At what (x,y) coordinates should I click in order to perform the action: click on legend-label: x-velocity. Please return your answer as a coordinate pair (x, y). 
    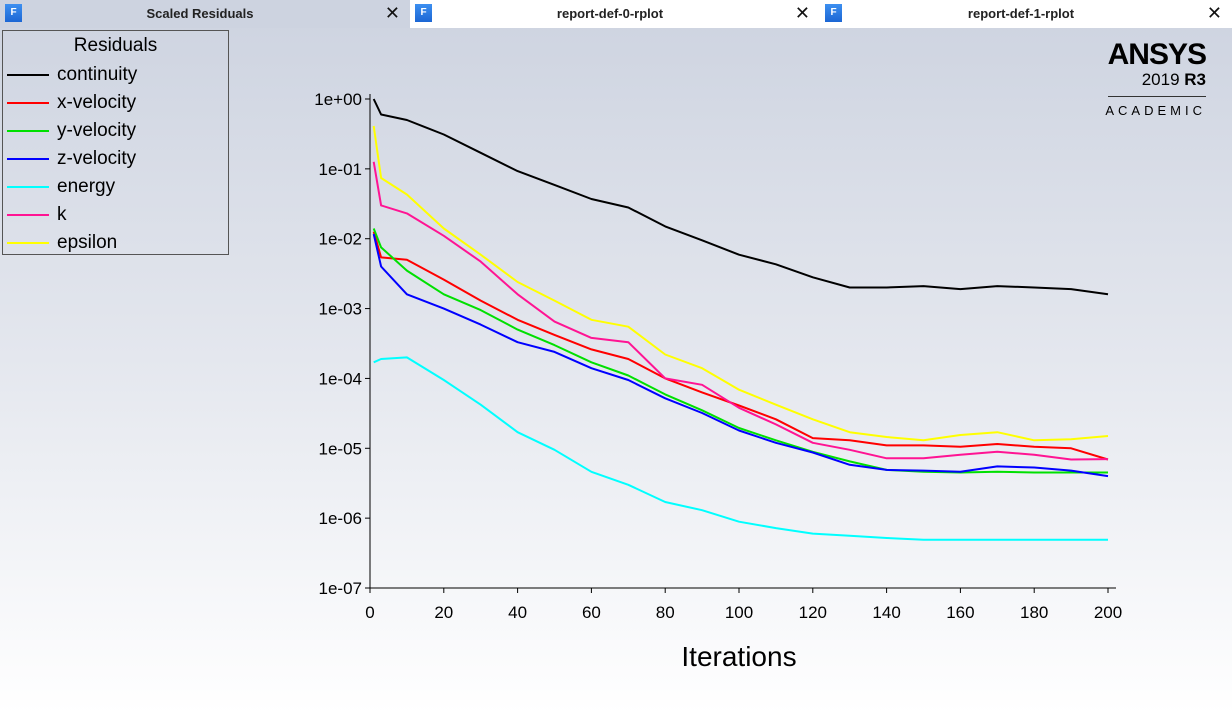
    Looking at the image, I should click on (97, 102).